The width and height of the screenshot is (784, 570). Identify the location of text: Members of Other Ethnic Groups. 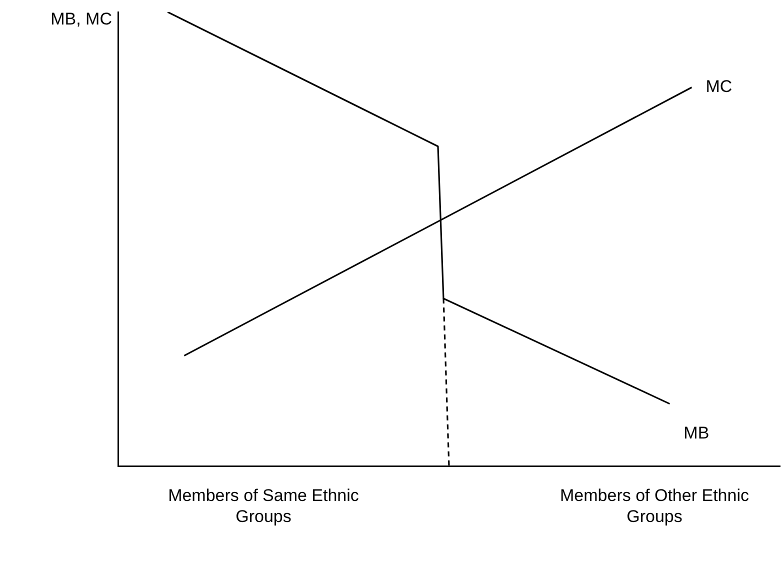
(654, 506).